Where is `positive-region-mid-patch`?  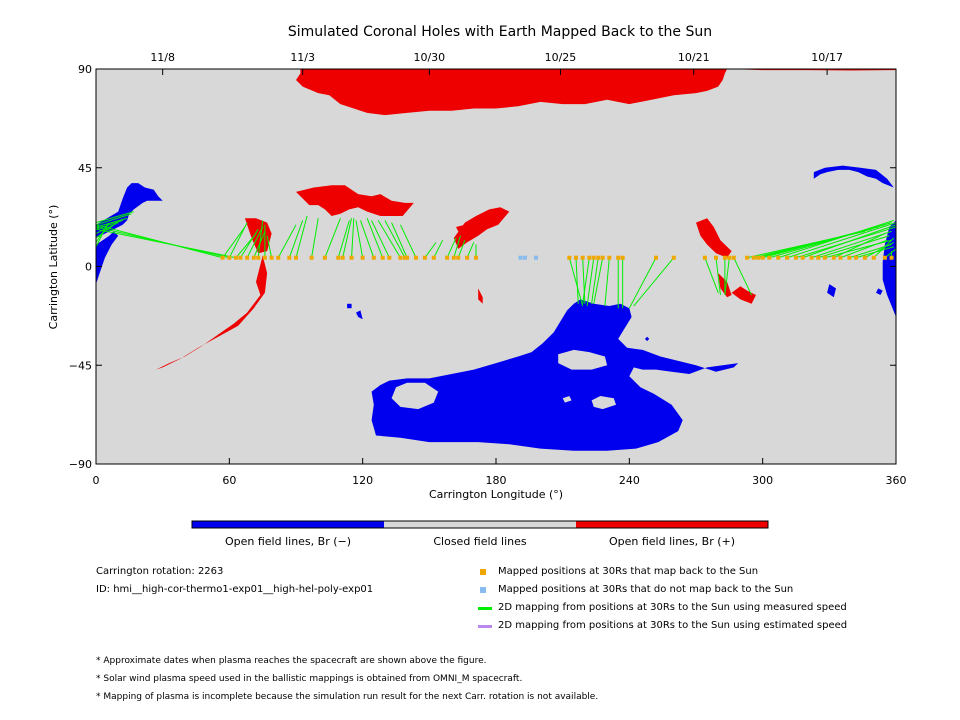
positive-region-mid-patch is located at coordinates (481, 228).